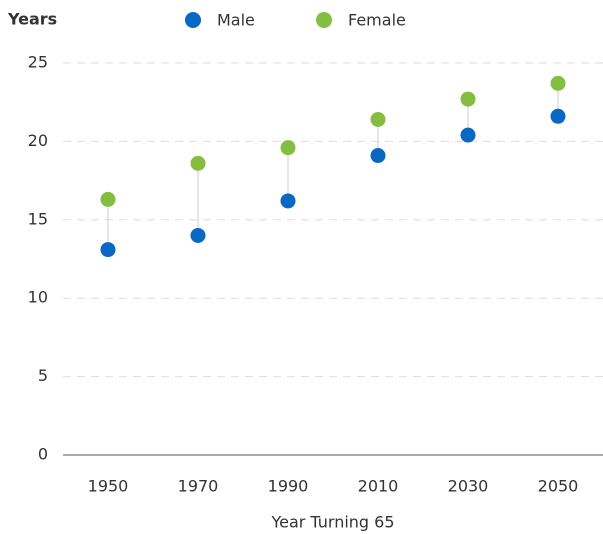  Describe the element at coordinates (108, 486) in the screenshot. I see `x-tick-label: 1950` at that location.